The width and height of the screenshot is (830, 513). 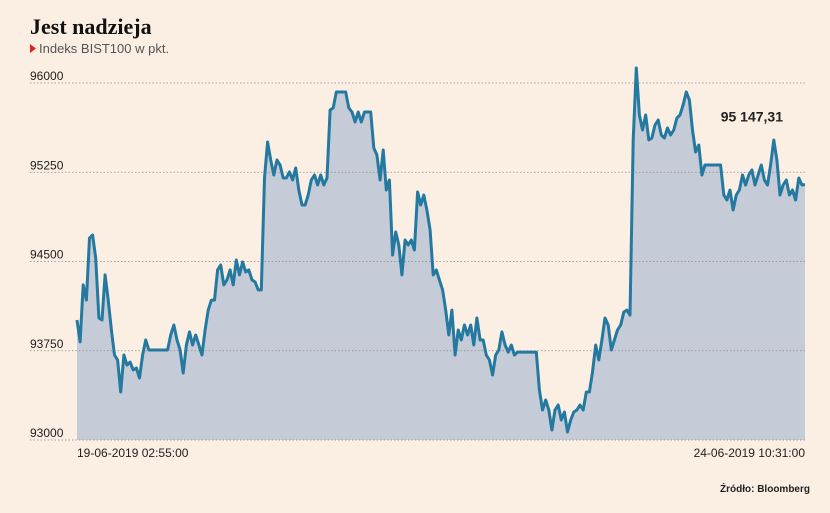 I want to click on subtitle-marker, so click(x=33, y=48).